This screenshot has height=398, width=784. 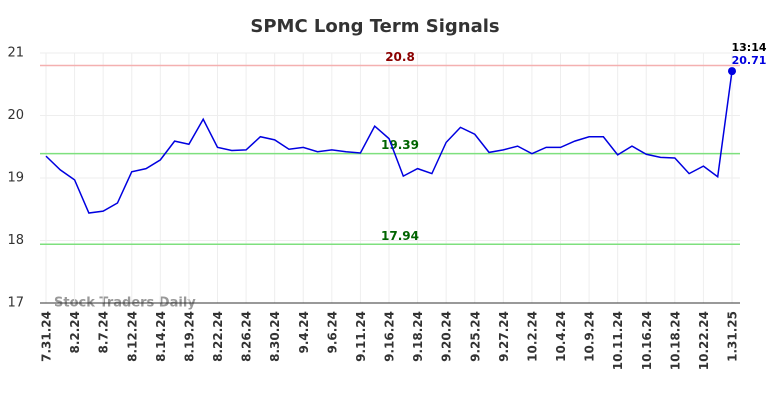 I want to click on last-time-label: 13:14, so click(x=748, y=47).